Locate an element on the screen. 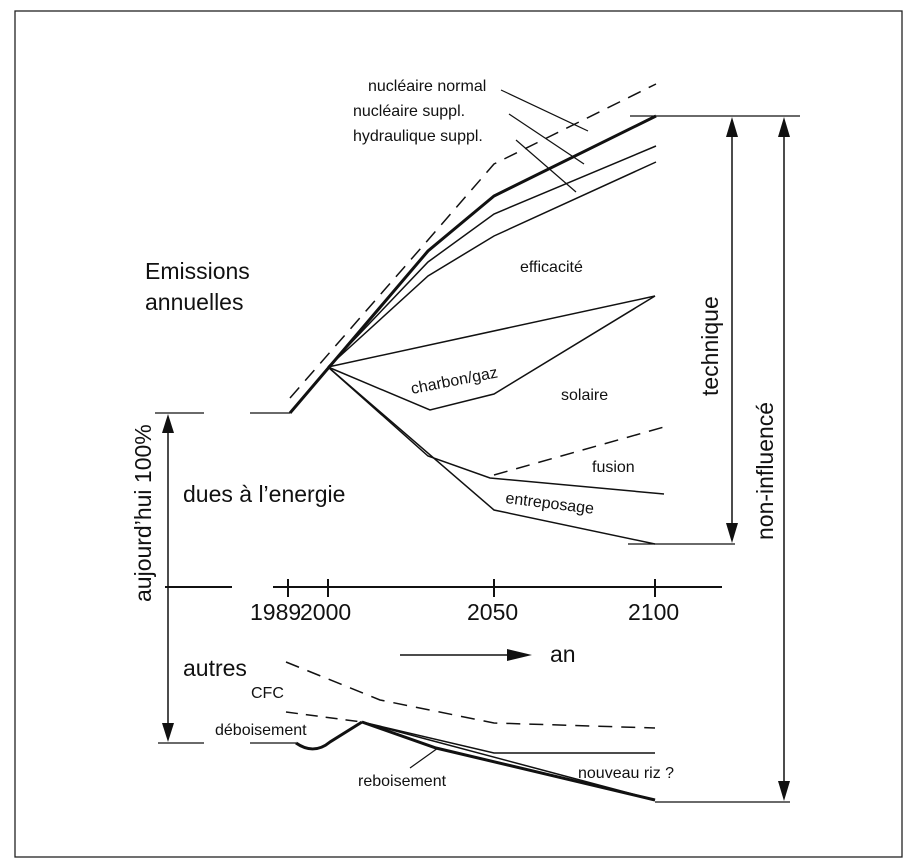 This screenshot has width=917, height=865. label-efficacite: efficacité is located at coordinates (551, 267).